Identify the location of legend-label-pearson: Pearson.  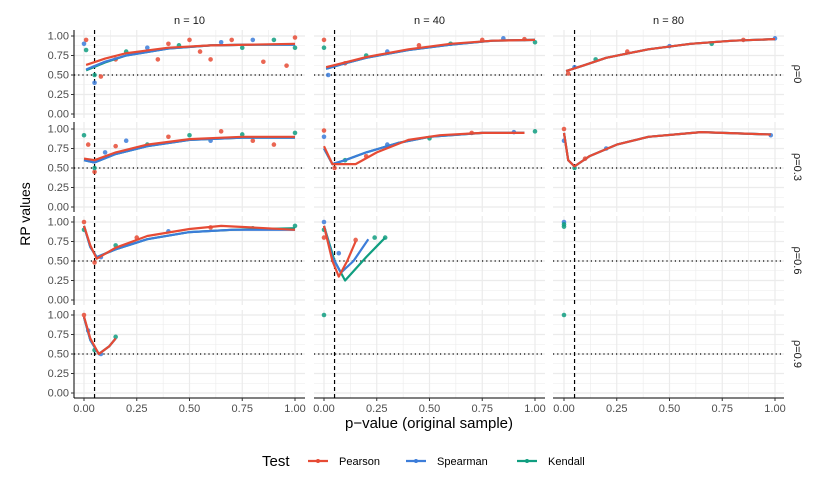
(359, 462).